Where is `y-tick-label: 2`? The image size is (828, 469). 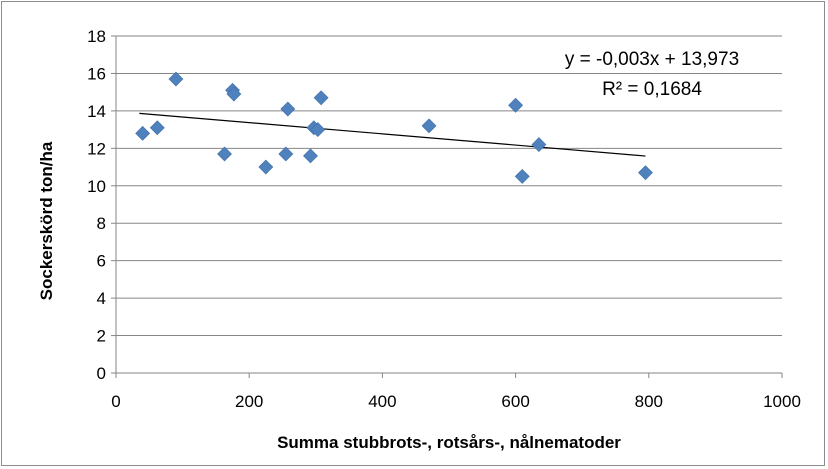
y-tick-label: 2 is located at coordinates (101, 336).